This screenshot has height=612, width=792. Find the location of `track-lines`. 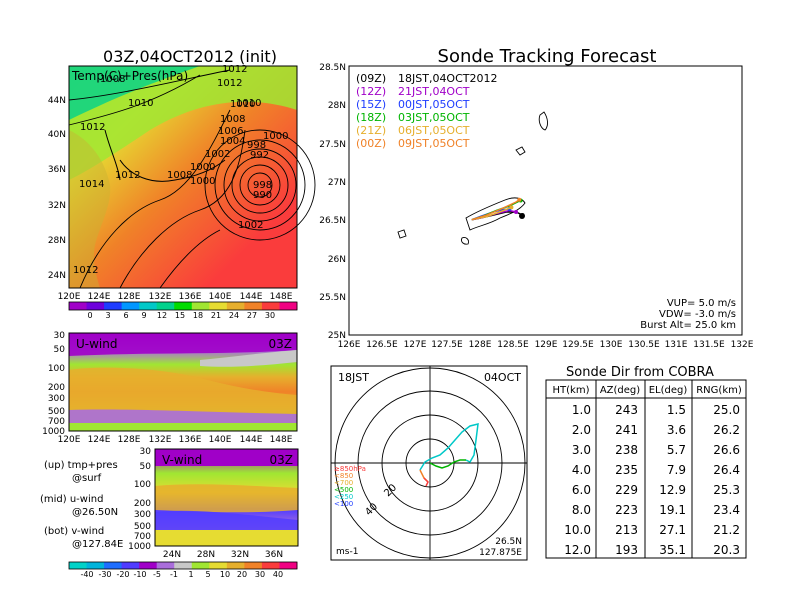

track-lines is located at coordinates (498, 209).